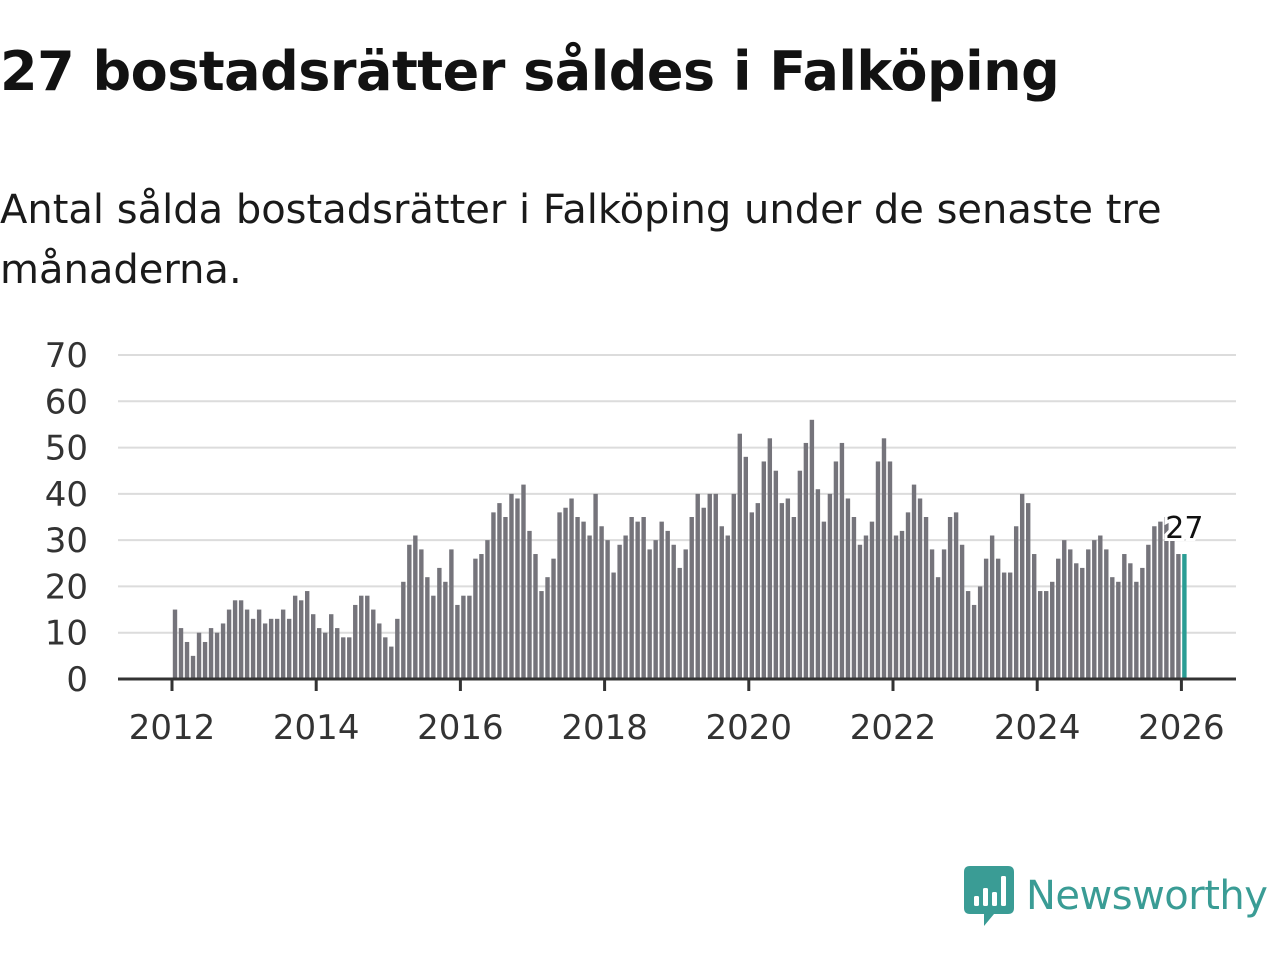 This screenshot has height=960, width=1280. What do you see at coordinates (677, 713) in the screenshot?
I see `x-axis-ticks: 2012 2014 2016 2018 2020 2022 2024 2026` at bounding box center [677, 713].